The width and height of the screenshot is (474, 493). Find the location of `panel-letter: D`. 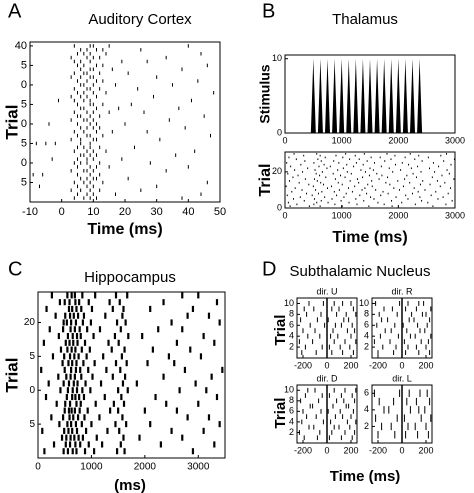

panel-letter: D is located at coordinates (269, 269).